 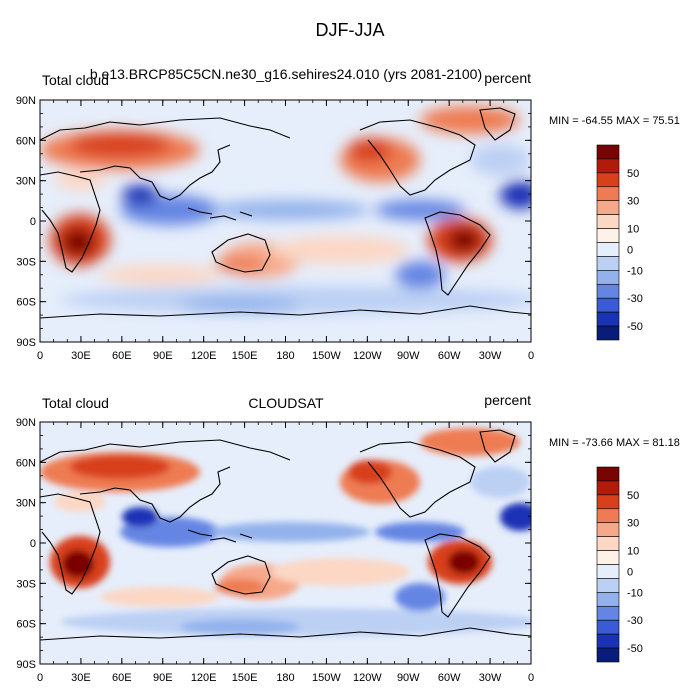 What do you see at coordinates (26, 262) in the screenshot?
I see `panel1-lat-label: 30S` at bounding box center [26, 262].